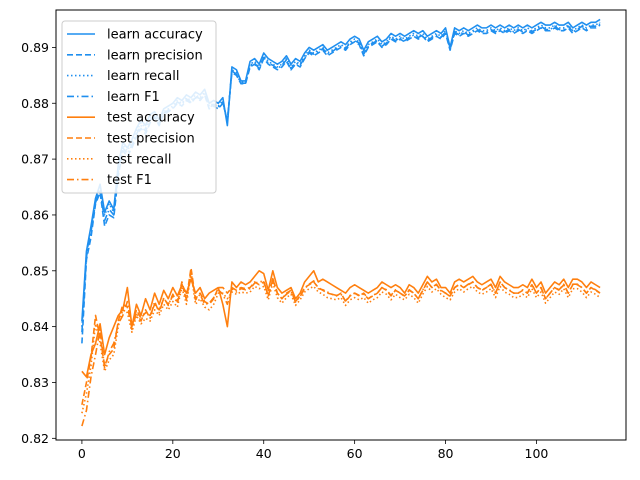  I want to click on legend-label-test-recall: test recall, so click(139, 159).